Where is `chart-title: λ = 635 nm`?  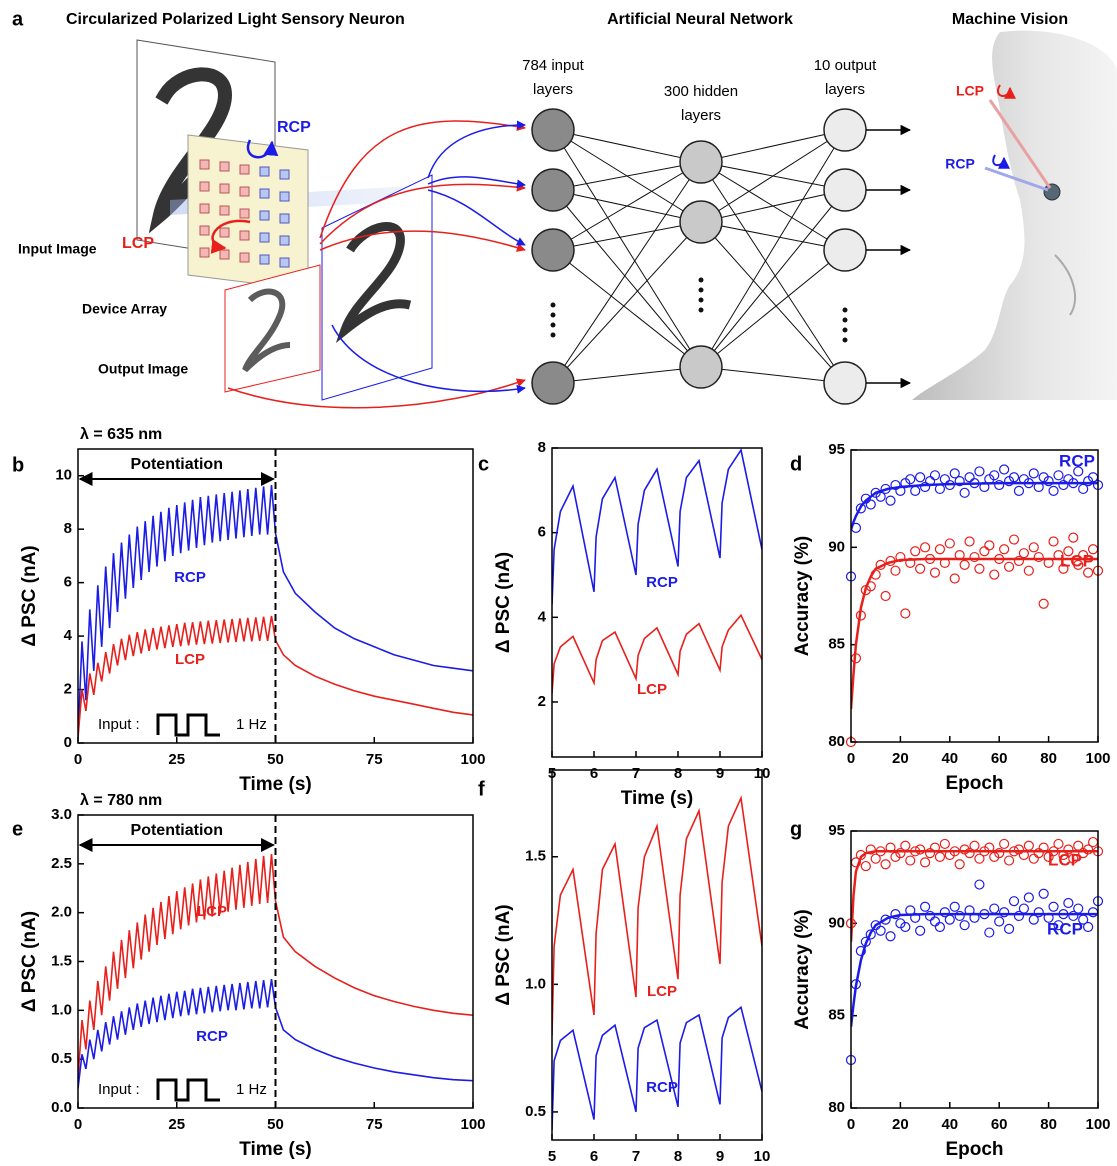
chart-title: λ = 635 nm is located at coordinates (121, 434).